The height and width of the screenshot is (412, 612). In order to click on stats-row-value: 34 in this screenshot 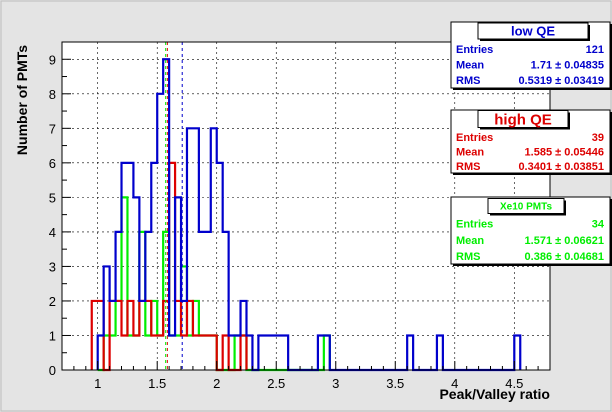, I will do `click(598, 225)`.